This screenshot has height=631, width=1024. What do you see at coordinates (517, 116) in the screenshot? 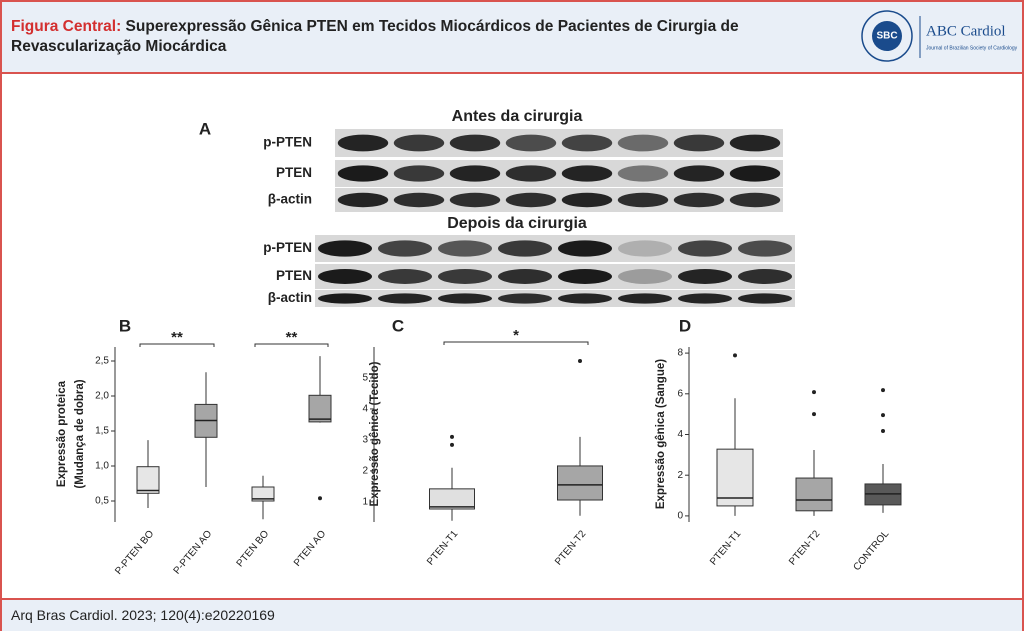
I see `blot-title: Antes da cirurgia` at bounding box center [517, 116].